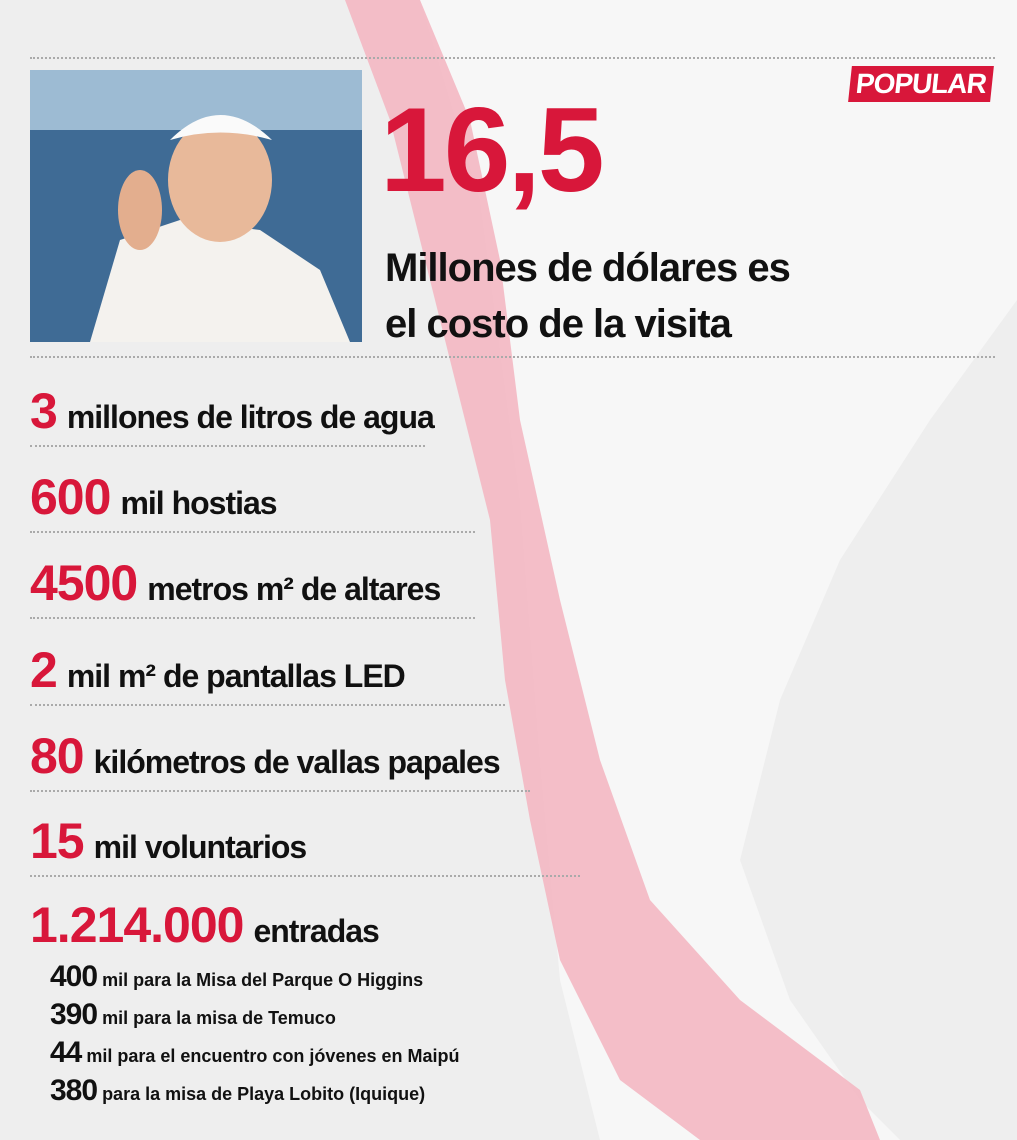  I want to click on breakdown-row: 400 mil para la Misa del Parque O Higgins, so click(236, 977).